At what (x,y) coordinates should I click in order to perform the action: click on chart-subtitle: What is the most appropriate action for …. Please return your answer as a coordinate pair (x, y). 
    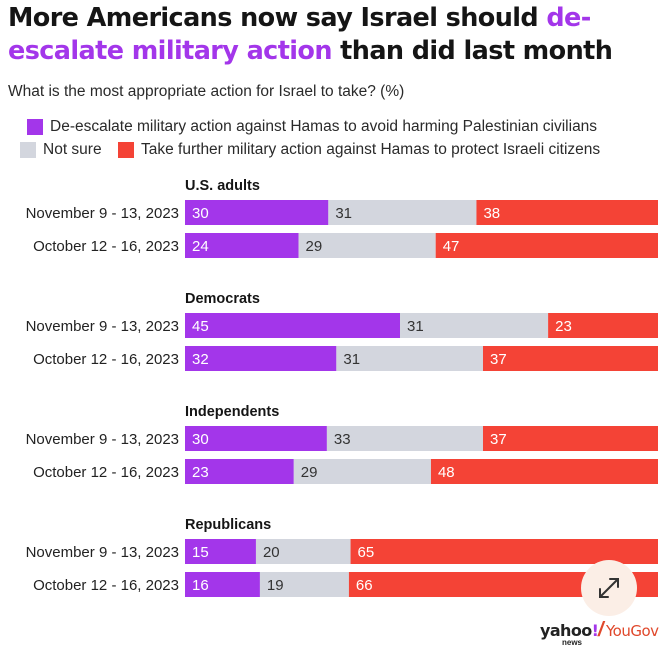
    Looking at the image, I should click on (206, 91).